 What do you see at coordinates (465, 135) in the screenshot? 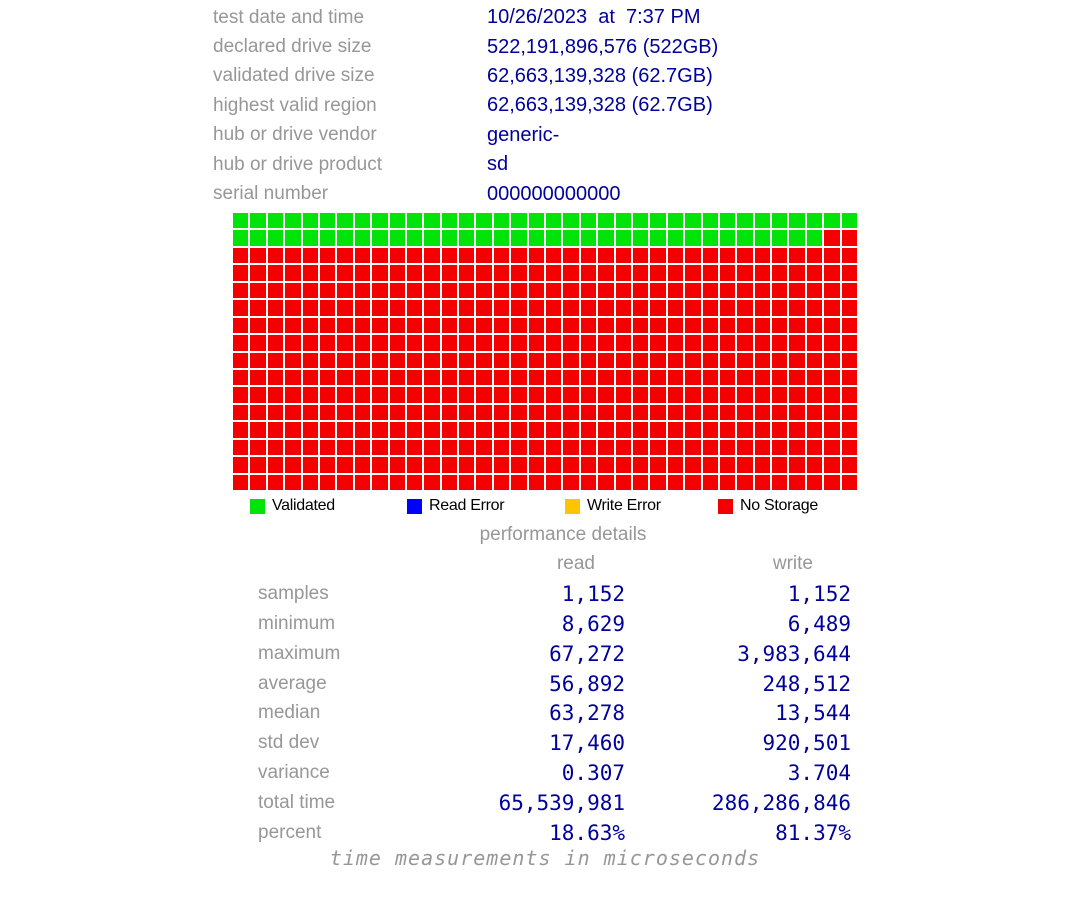
I see `info-row-vendor: hub or drive vendor generic-` at bounding box center [465, 135].